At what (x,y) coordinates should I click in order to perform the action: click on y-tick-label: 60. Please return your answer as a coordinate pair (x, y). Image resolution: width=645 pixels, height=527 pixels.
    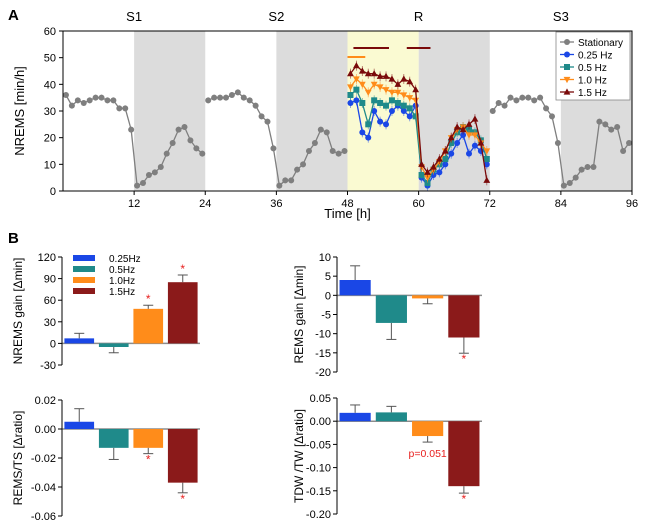
    Looking at the image, I should click on (50, 301).